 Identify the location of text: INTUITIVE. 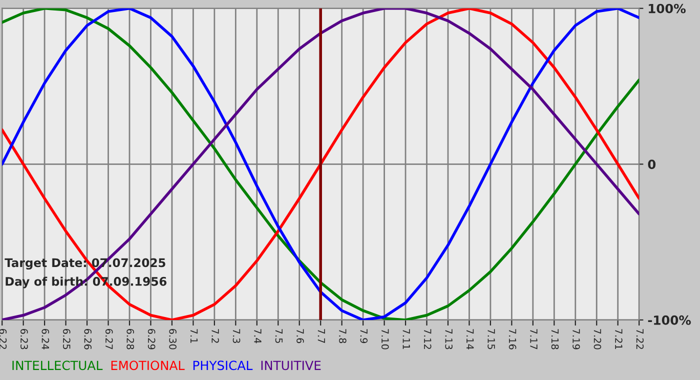
(291, 365).